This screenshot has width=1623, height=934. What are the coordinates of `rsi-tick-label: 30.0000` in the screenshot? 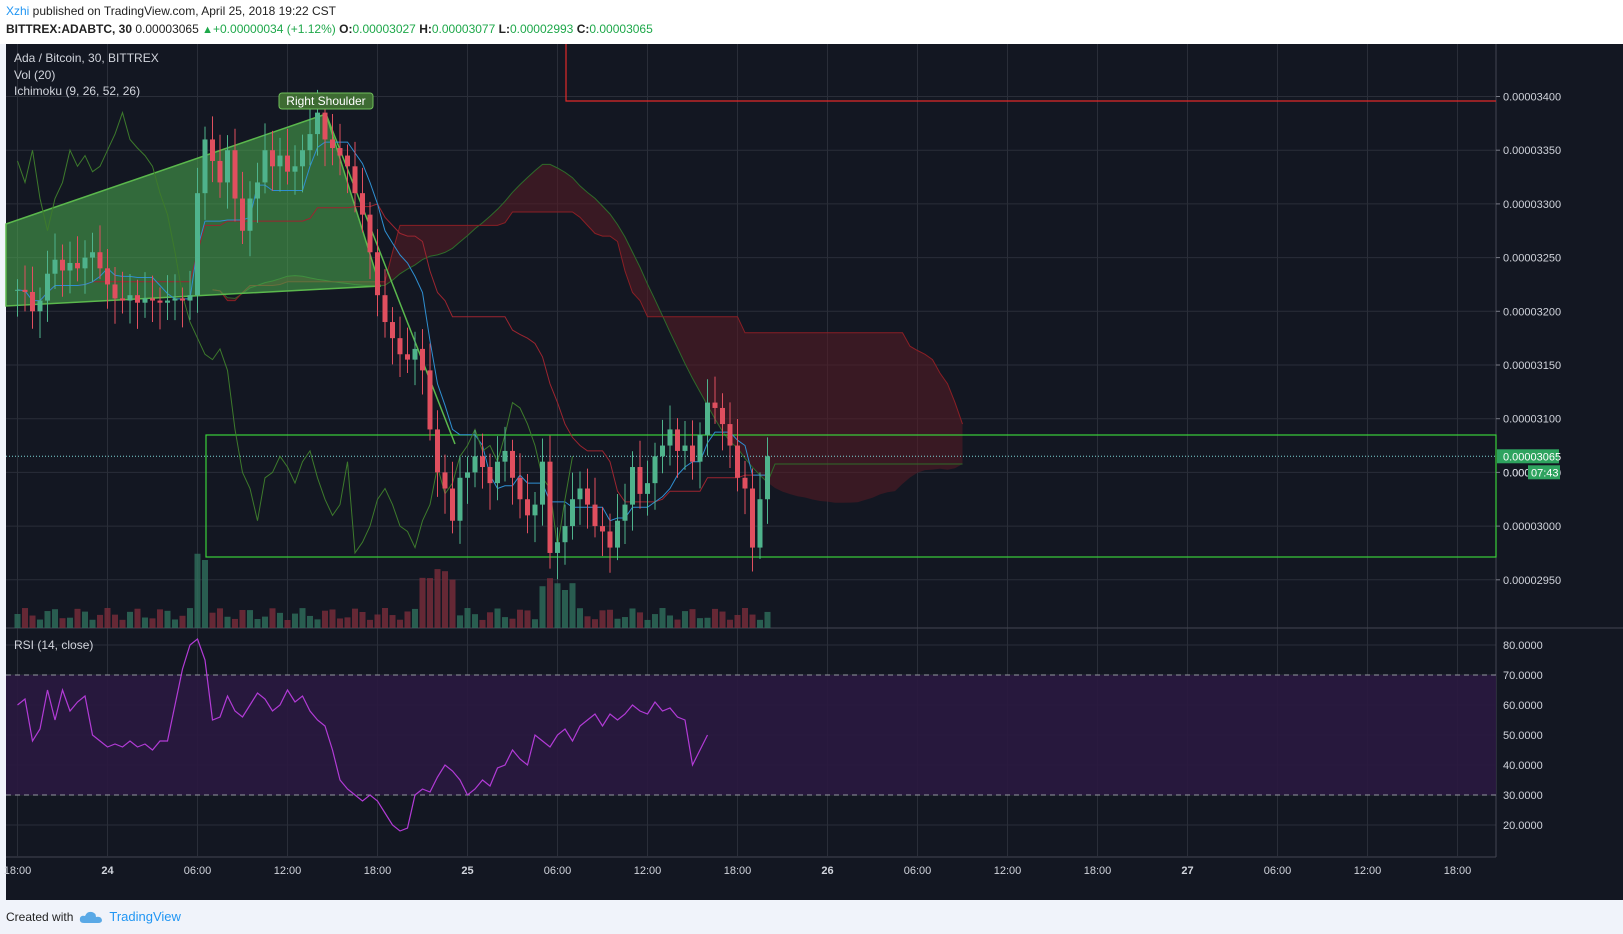 It's located at (1523, 796).